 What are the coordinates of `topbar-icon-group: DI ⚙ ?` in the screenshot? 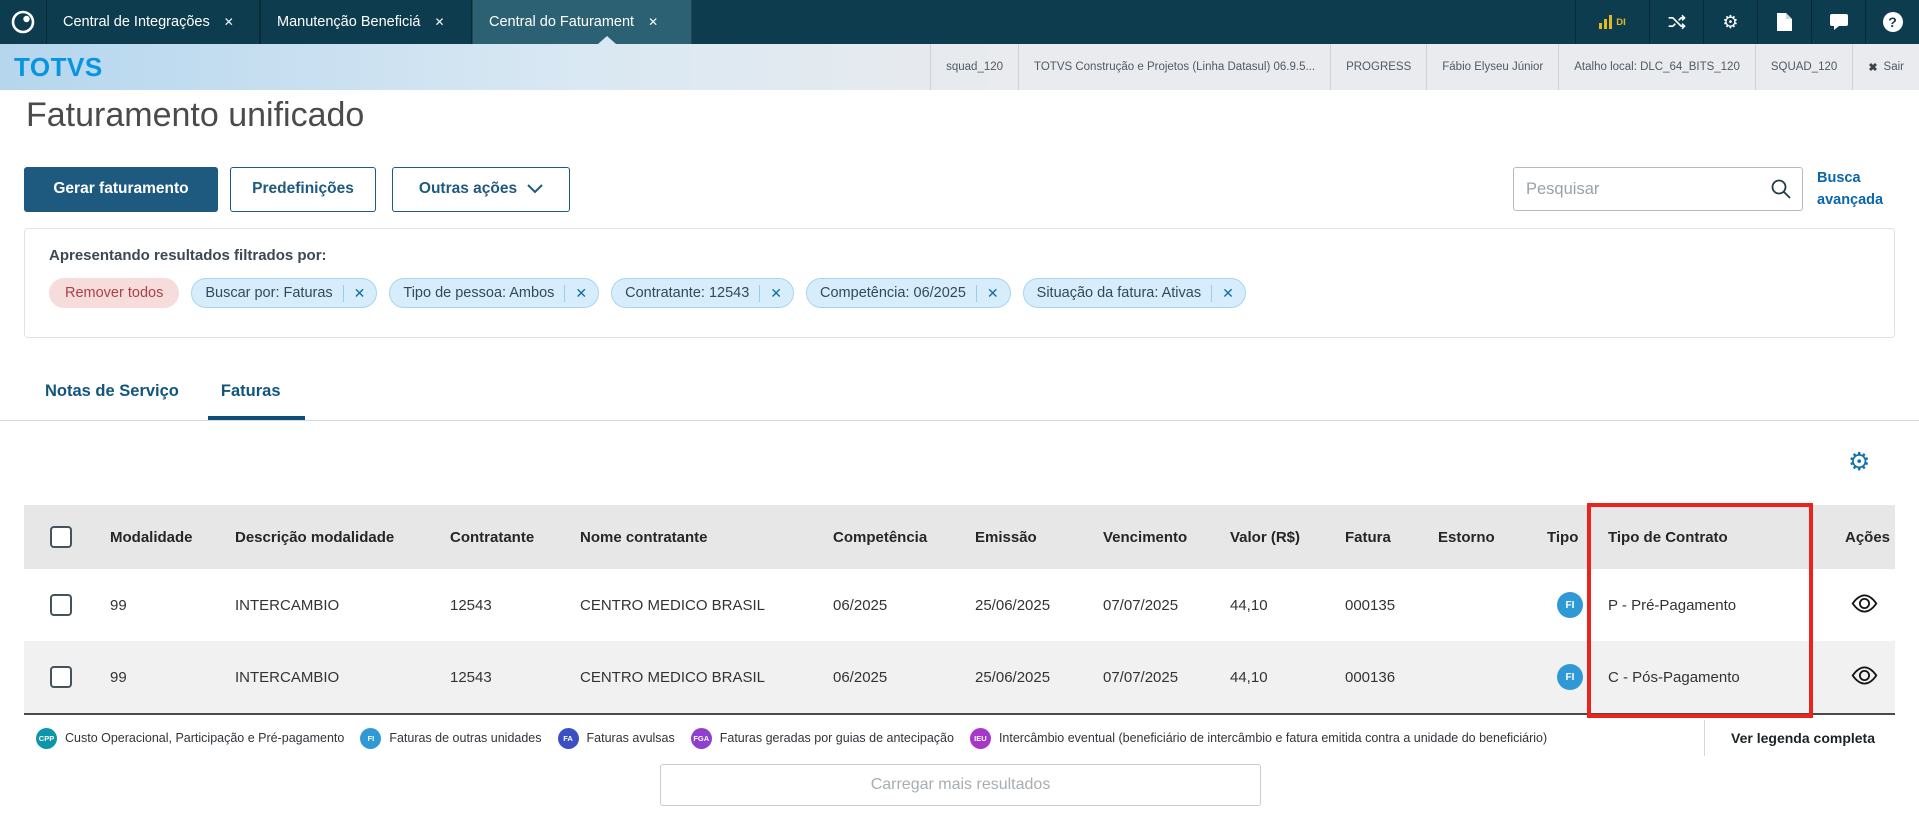 It's located at (1747, 22).